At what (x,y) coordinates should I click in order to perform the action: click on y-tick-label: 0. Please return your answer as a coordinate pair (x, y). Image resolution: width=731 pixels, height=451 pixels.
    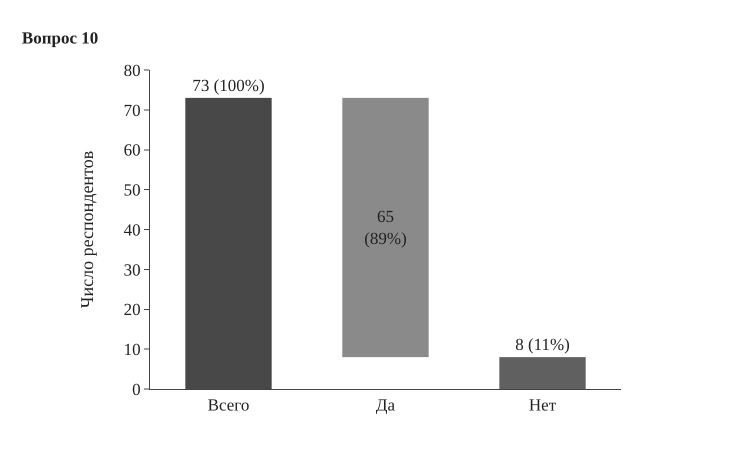
    Looking at the image, I should click on (136, 389).